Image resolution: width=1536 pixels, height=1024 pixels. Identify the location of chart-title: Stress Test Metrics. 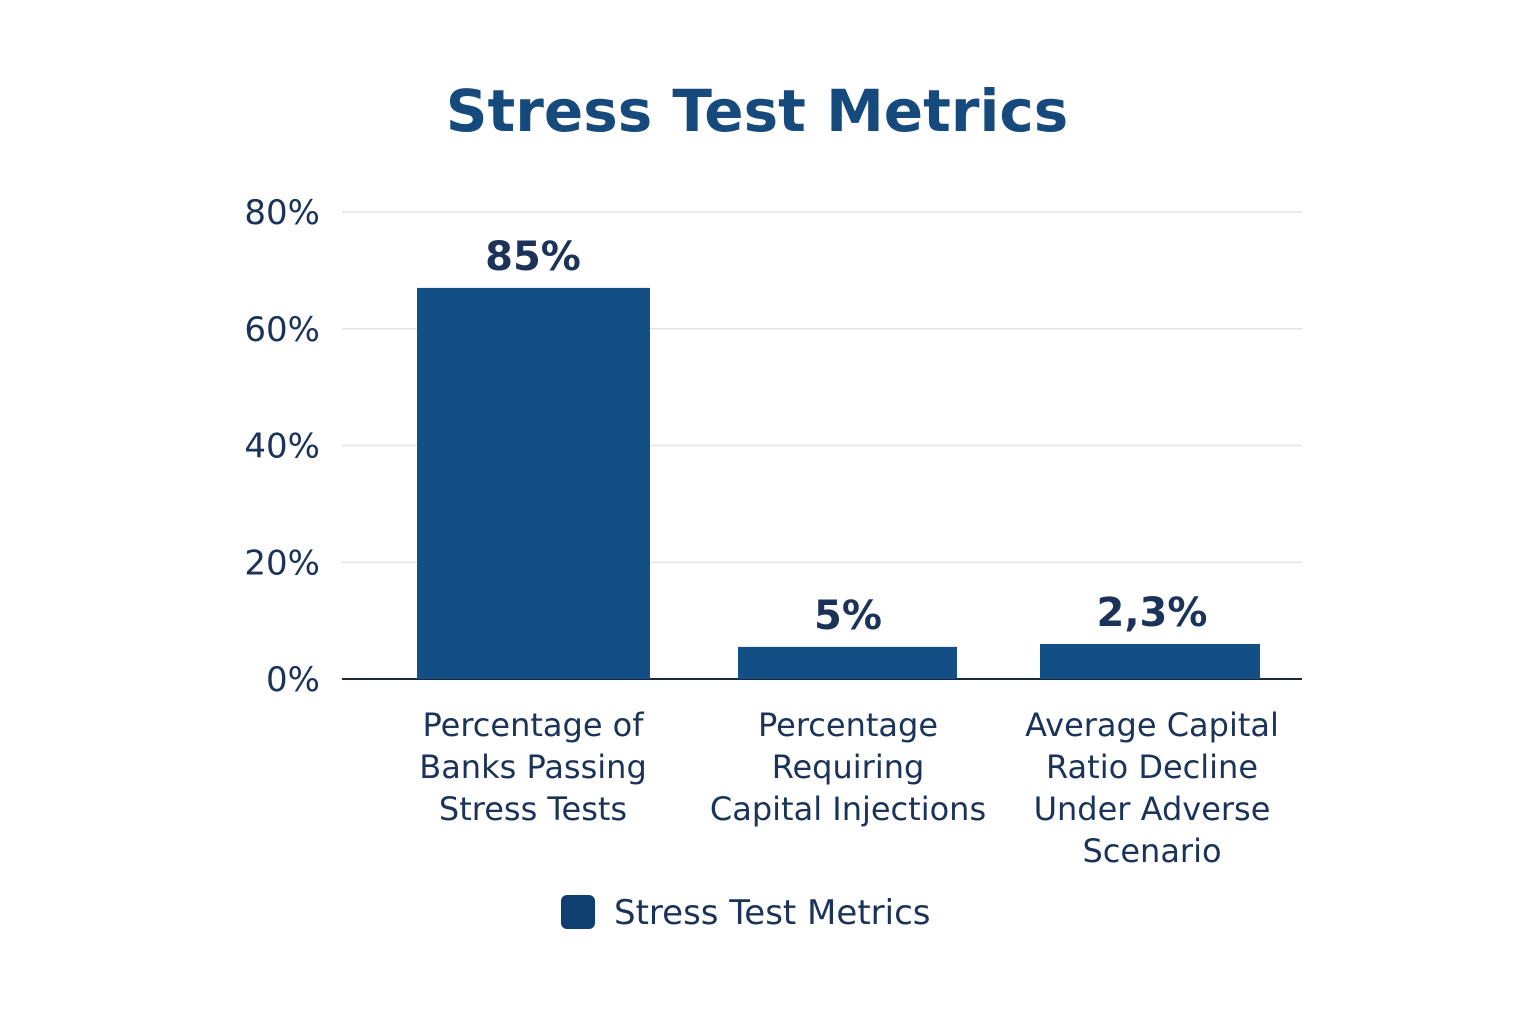
(757, 111).